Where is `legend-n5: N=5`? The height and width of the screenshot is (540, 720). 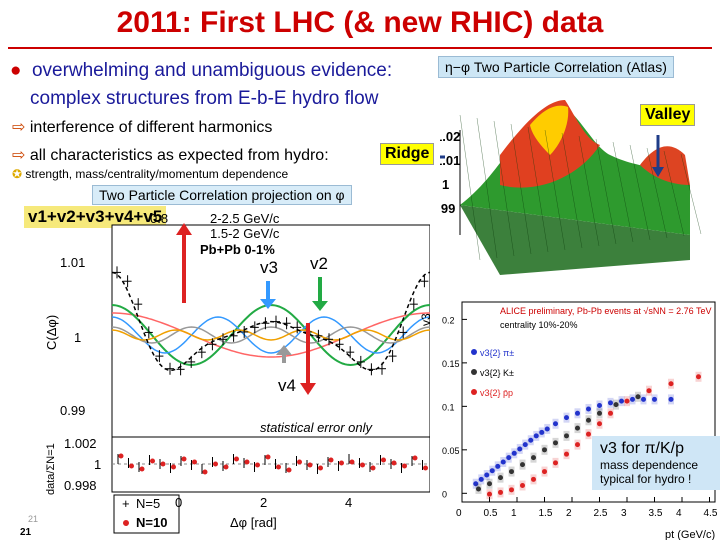
legend-n5: N=5 is located at coordinates (148, 503).